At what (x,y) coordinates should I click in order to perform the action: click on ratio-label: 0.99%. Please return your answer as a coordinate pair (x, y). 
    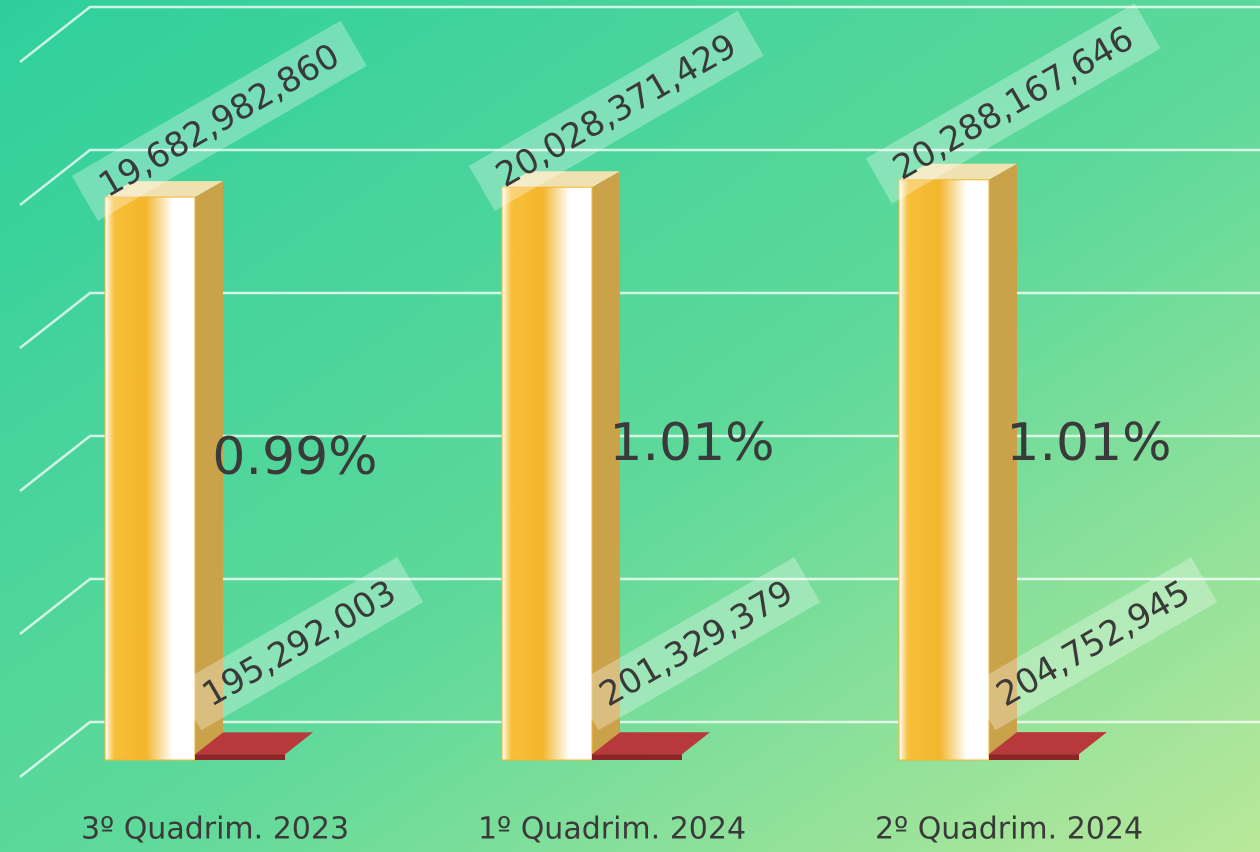
    Looking at the image, I should click on (294, 457).